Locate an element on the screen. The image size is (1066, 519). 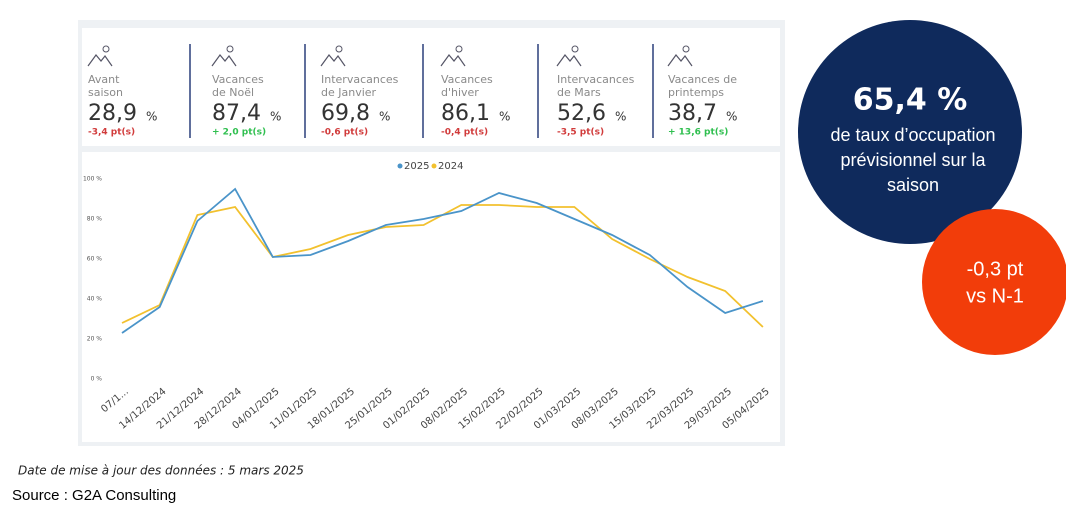
delta-circle is located at coordinates (994, 282).